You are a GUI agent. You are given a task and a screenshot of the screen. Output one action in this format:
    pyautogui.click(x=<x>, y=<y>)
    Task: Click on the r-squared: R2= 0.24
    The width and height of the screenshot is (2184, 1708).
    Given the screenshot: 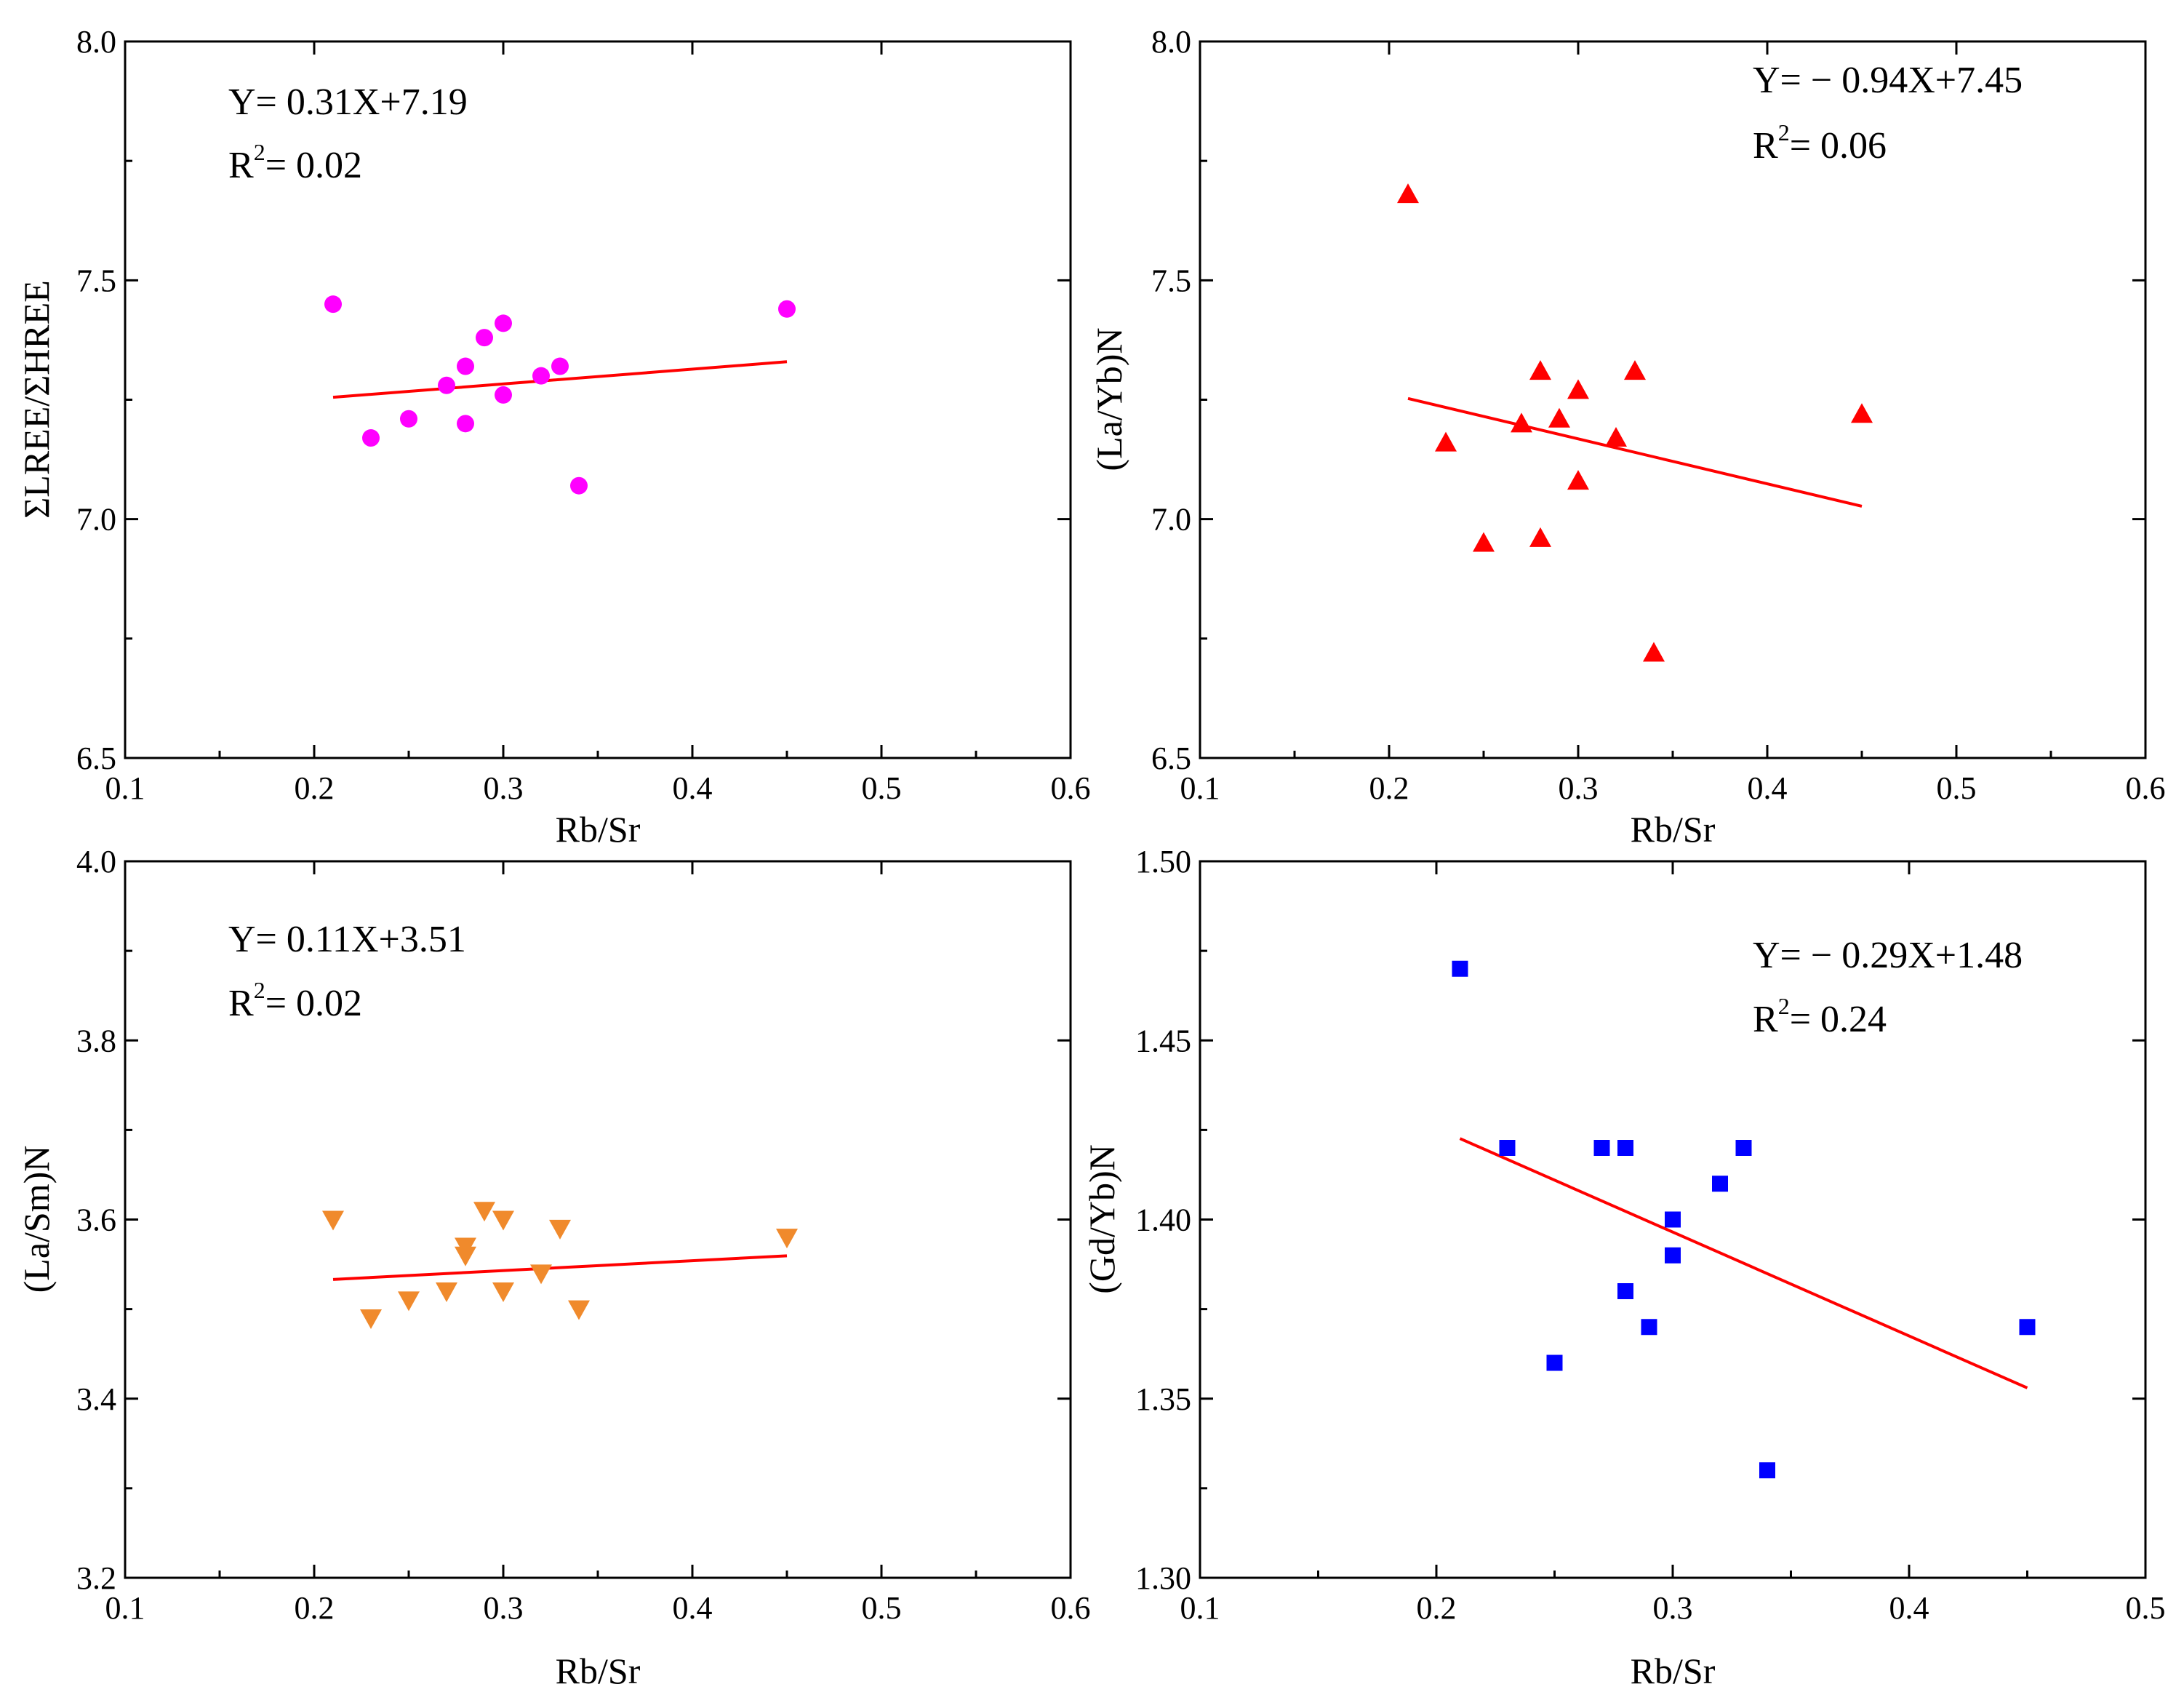 What is the action you would take?
    pyautogui.click(x=1820, y=1016)
    